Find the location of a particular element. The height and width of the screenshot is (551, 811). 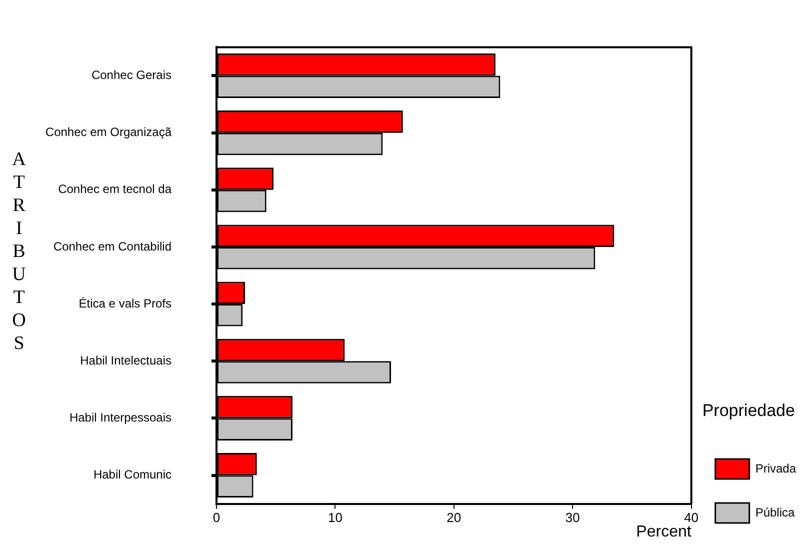

y-tick-label: Conhec em Contabilid is located at coordinates (112, 246).